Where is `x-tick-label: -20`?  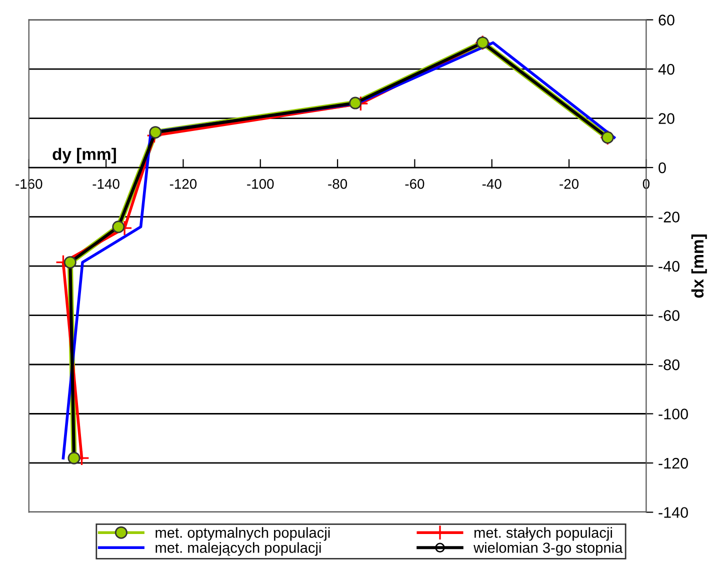 x-tick-label: -20 is located at coordinates (569, 184).